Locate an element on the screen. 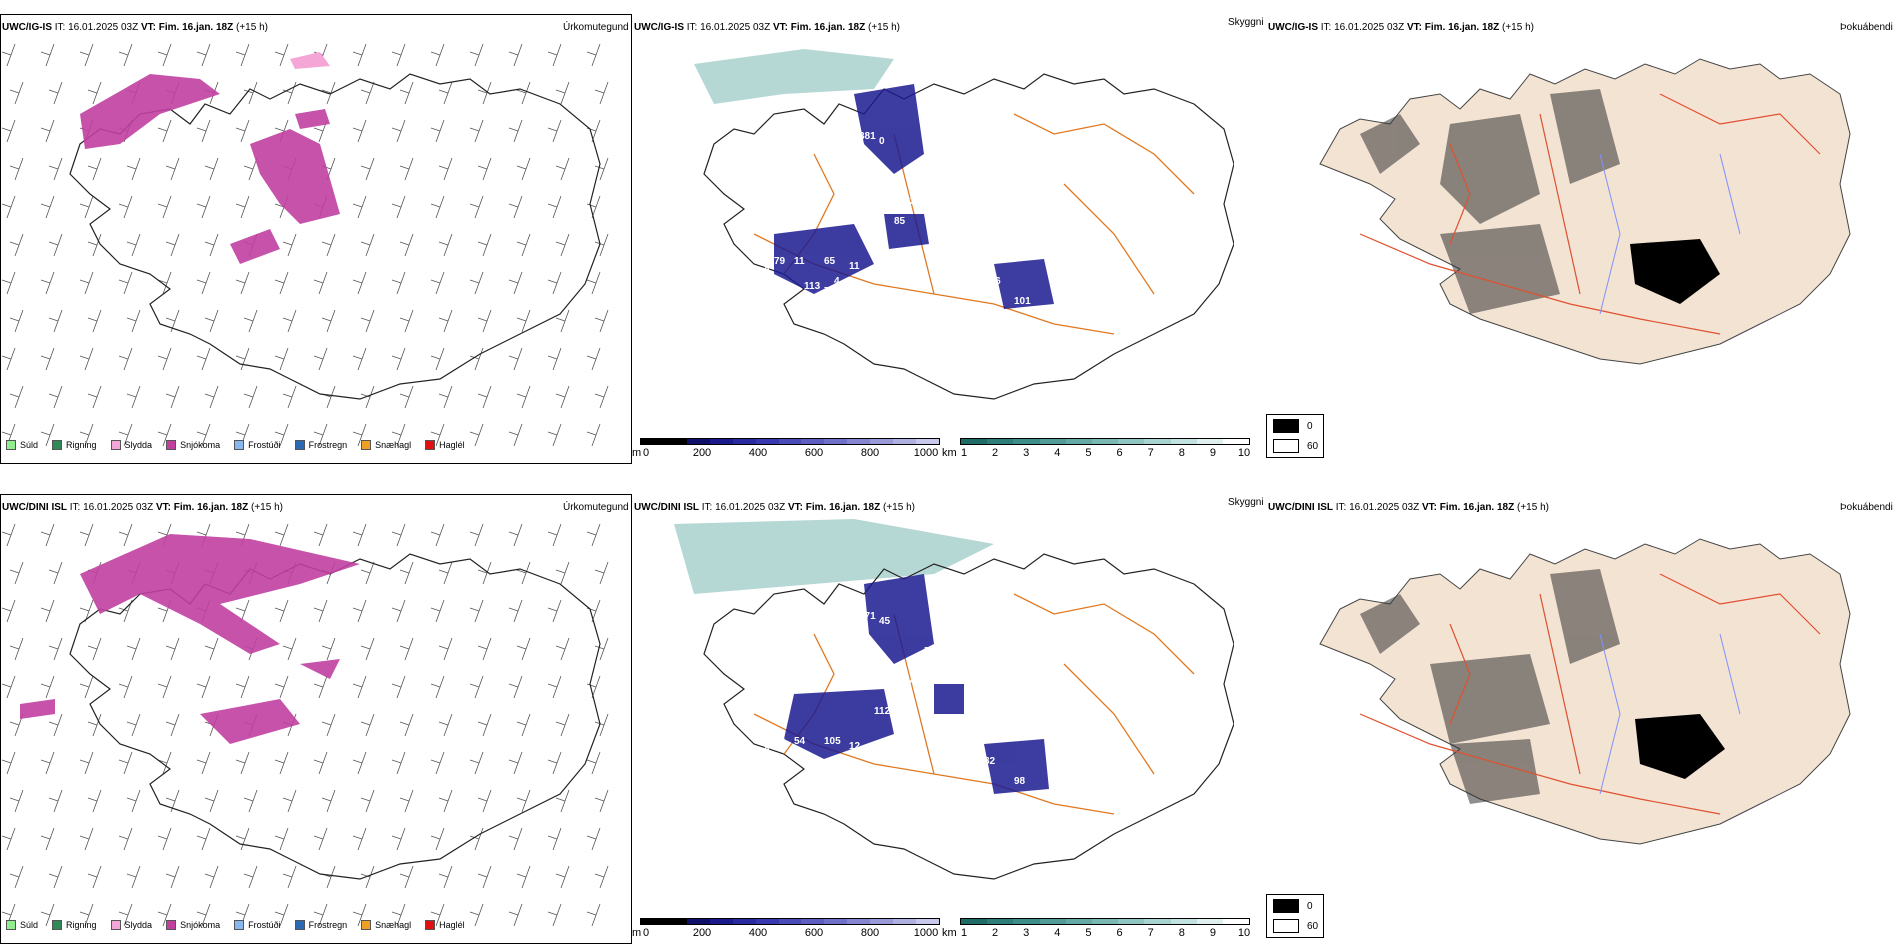 The height and width of the screenshot is (950, 1900). fog-panel-title: Þokuábendi is located at coordinates (1866, 507).